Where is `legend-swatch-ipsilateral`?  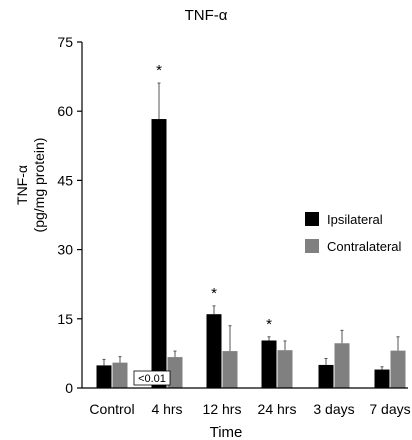
legend-swatch-ipsilateral is located at coordinates (312, 219).